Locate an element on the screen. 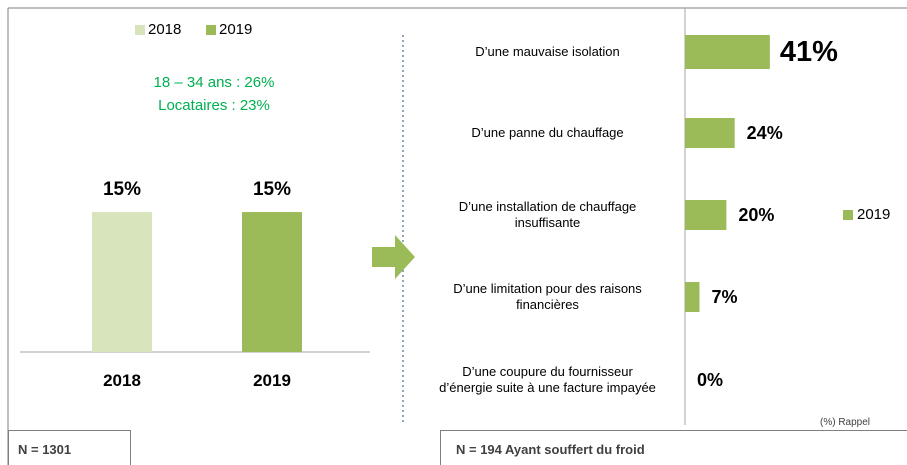  annotation: 18 – 34 ans : 26% is located at coordinates (214, 82).